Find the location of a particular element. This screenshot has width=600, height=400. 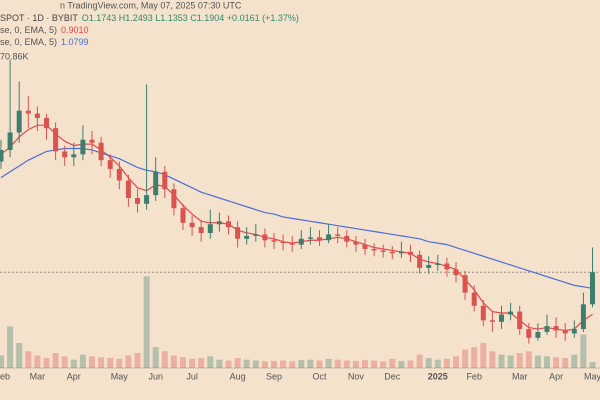

x-tick-label: Nov is located at coordinates (356, 376).